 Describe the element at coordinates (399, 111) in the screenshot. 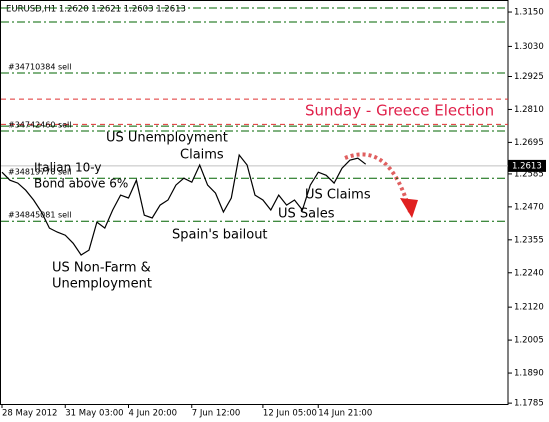

I see `annotation: Sunday - Greece Election` at that location.